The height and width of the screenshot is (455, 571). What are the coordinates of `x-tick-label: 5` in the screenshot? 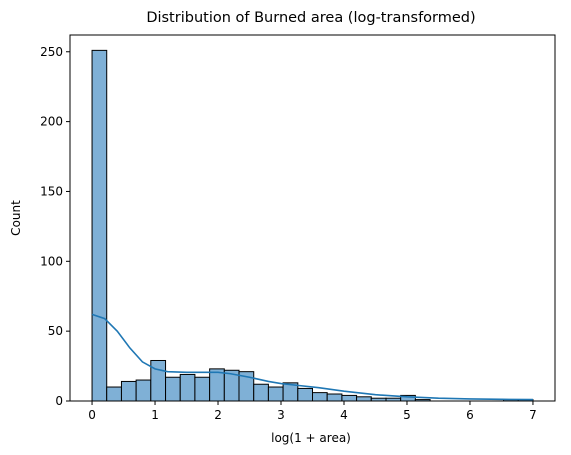 It's located at (407, 415).